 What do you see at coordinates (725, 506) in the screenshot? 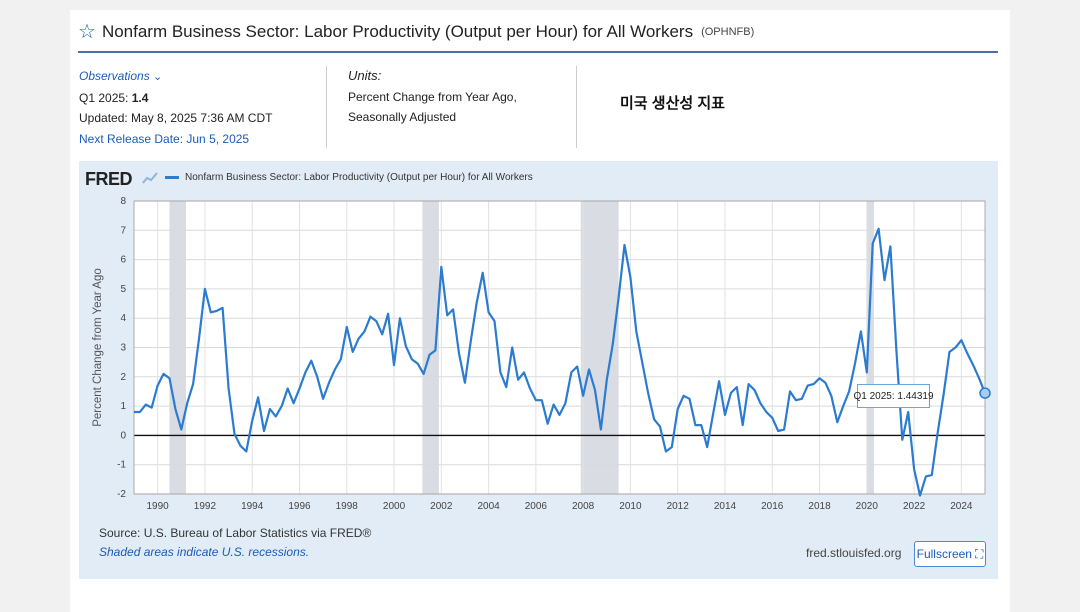
I see `x-tick-label: 2014` at bounding box center [725, 506].